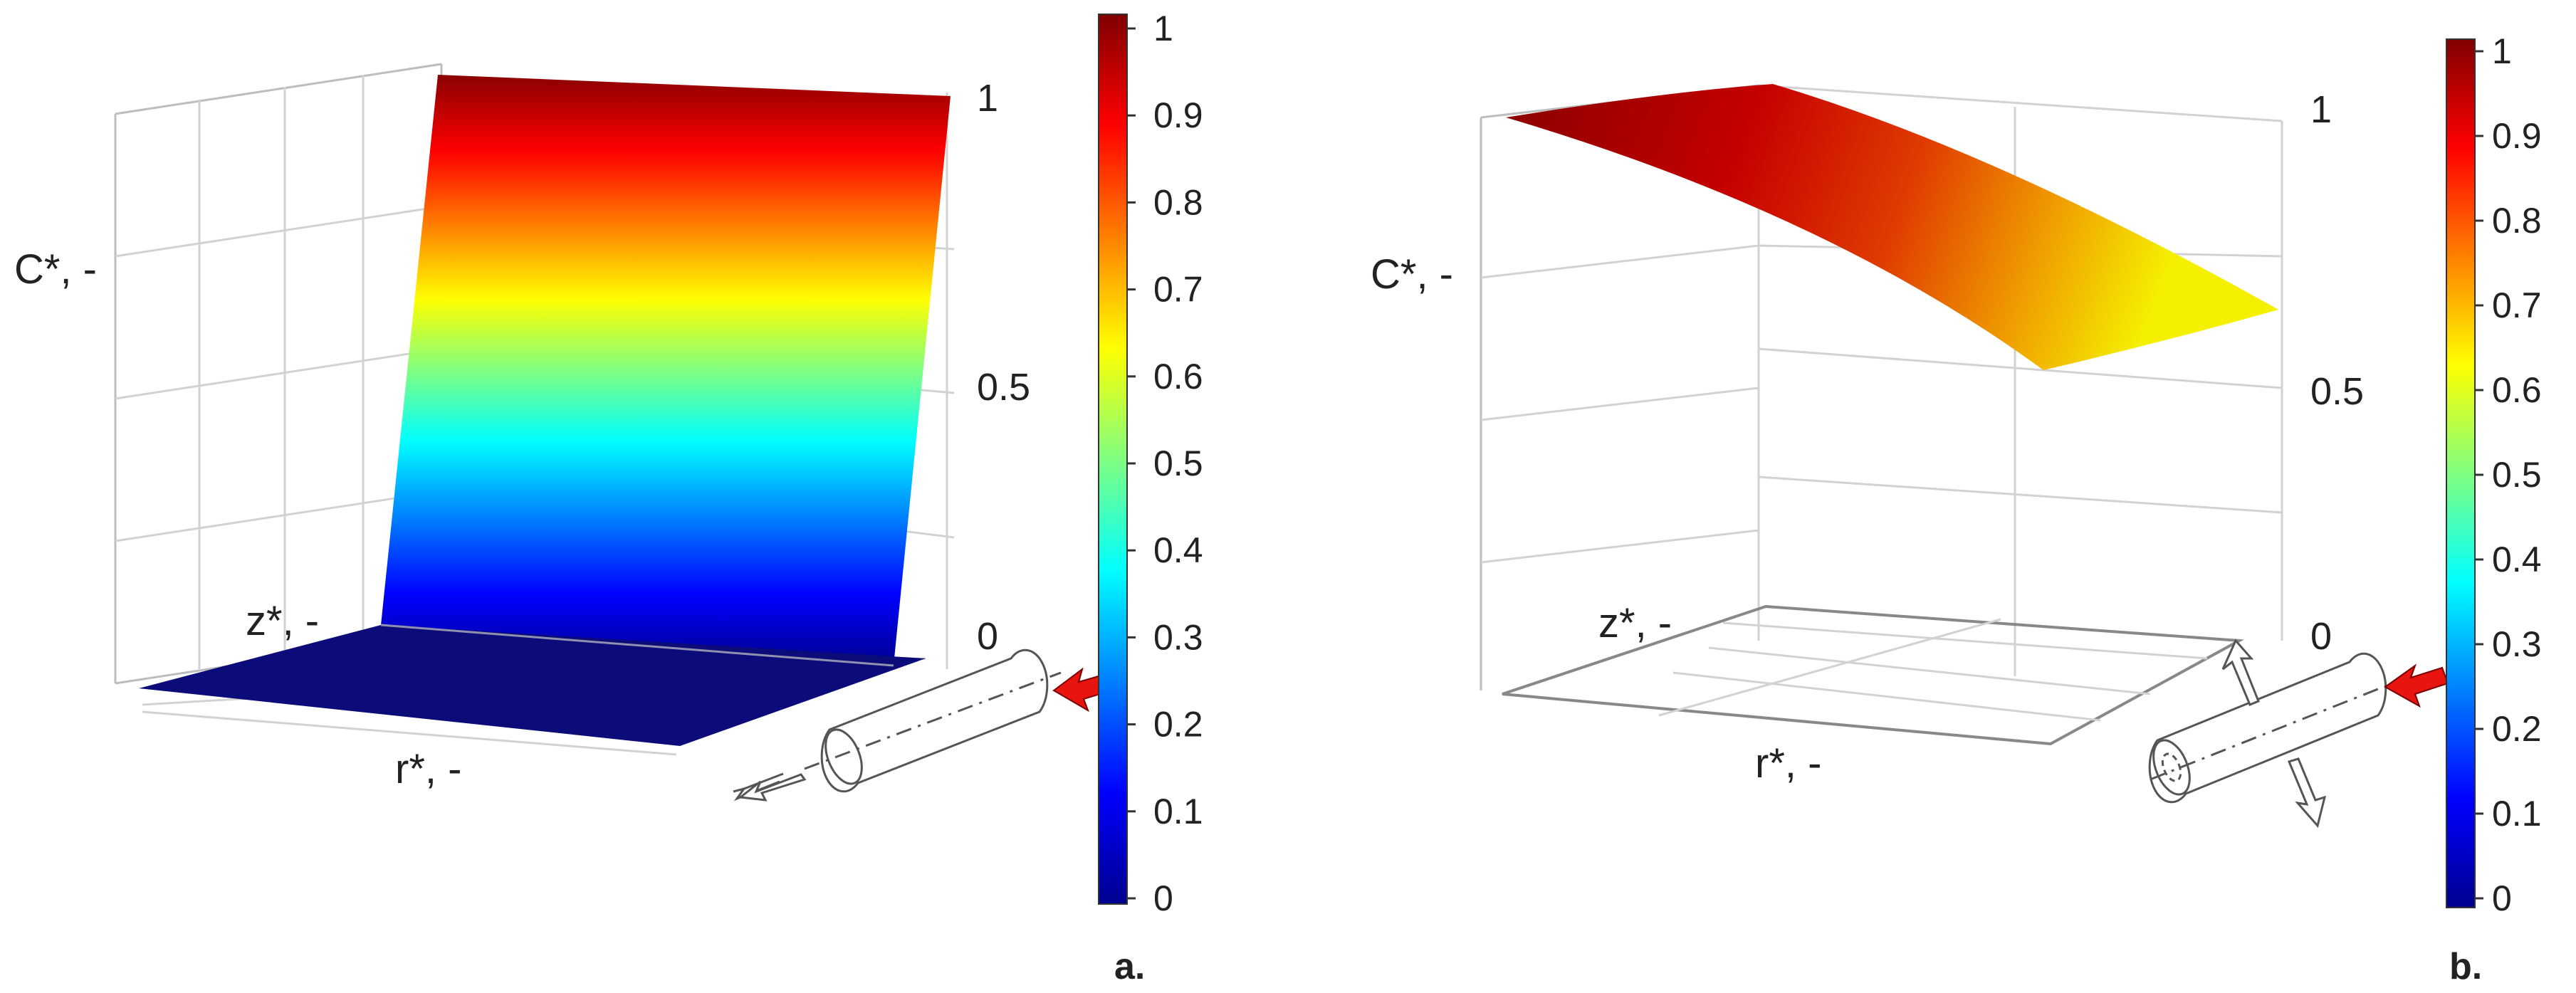  Describe the element at coordinates (2270, 734) in the screenshot. I see `panel-b-cylinder-icon` at that location.